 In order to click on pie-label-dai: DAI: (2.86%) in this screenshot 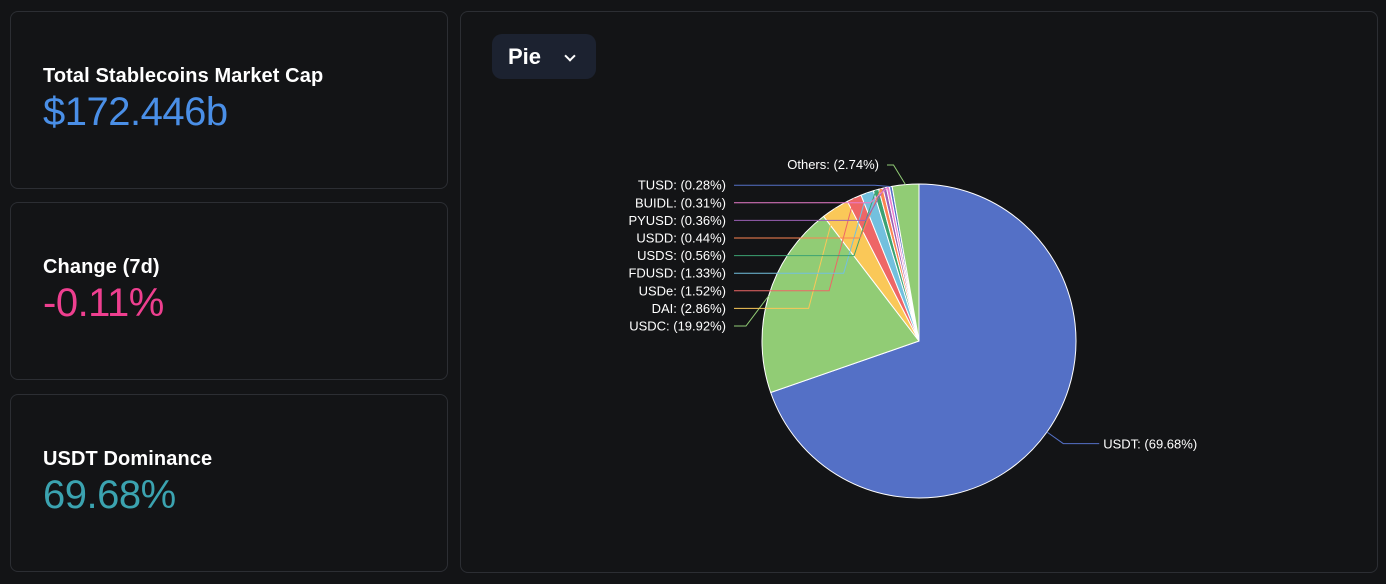, I will do `click(689, 308)`.